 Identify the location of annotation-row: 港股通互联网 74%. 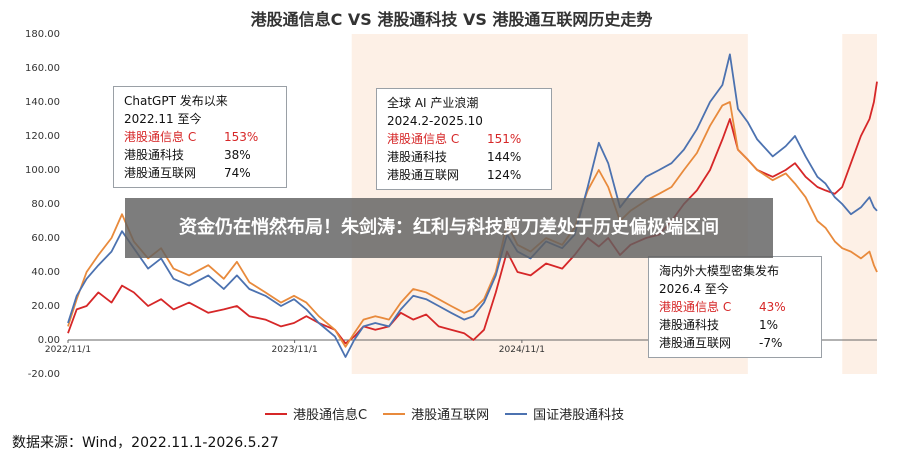
(200, 173).